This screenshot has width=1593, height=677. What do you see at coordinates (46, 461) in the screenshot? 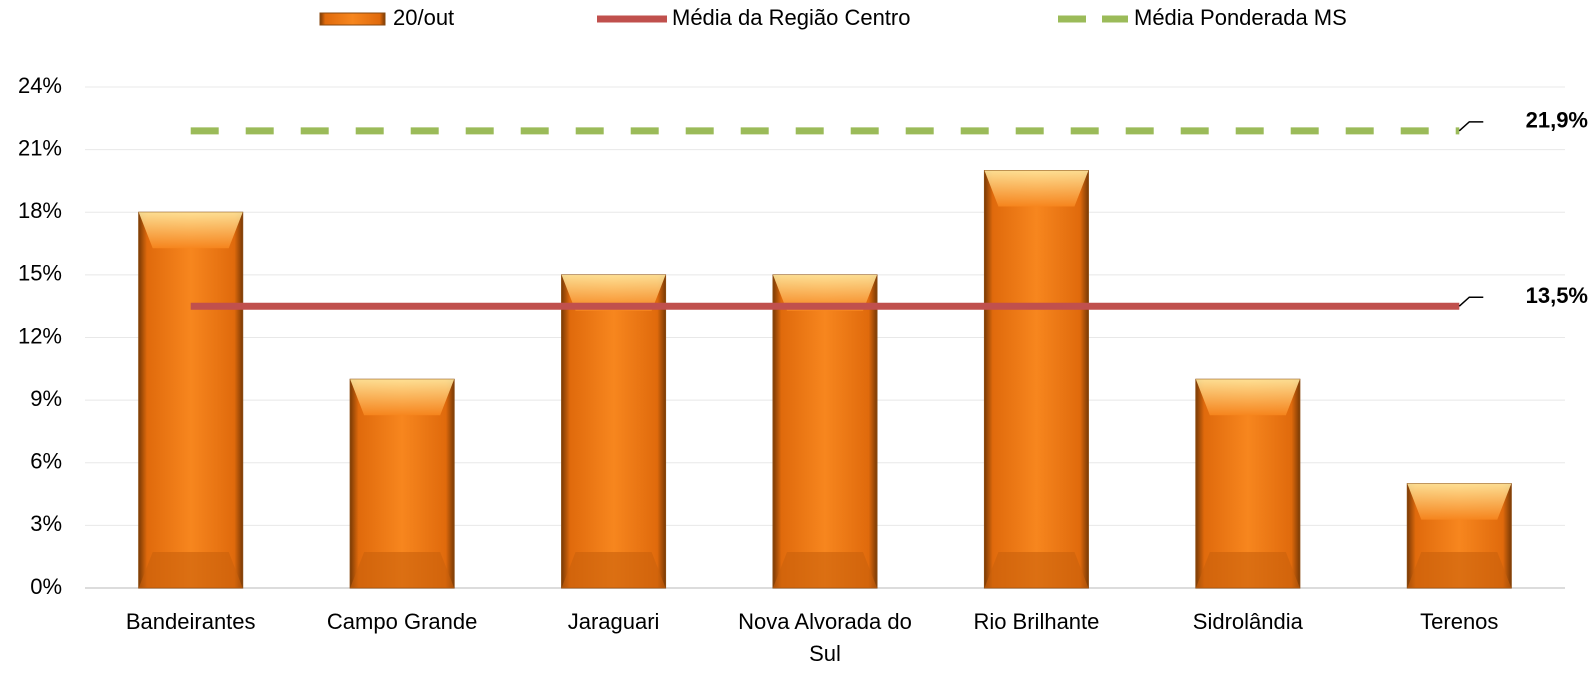
I see `y-tick-label: 6%` at bounding box center [46, 461].